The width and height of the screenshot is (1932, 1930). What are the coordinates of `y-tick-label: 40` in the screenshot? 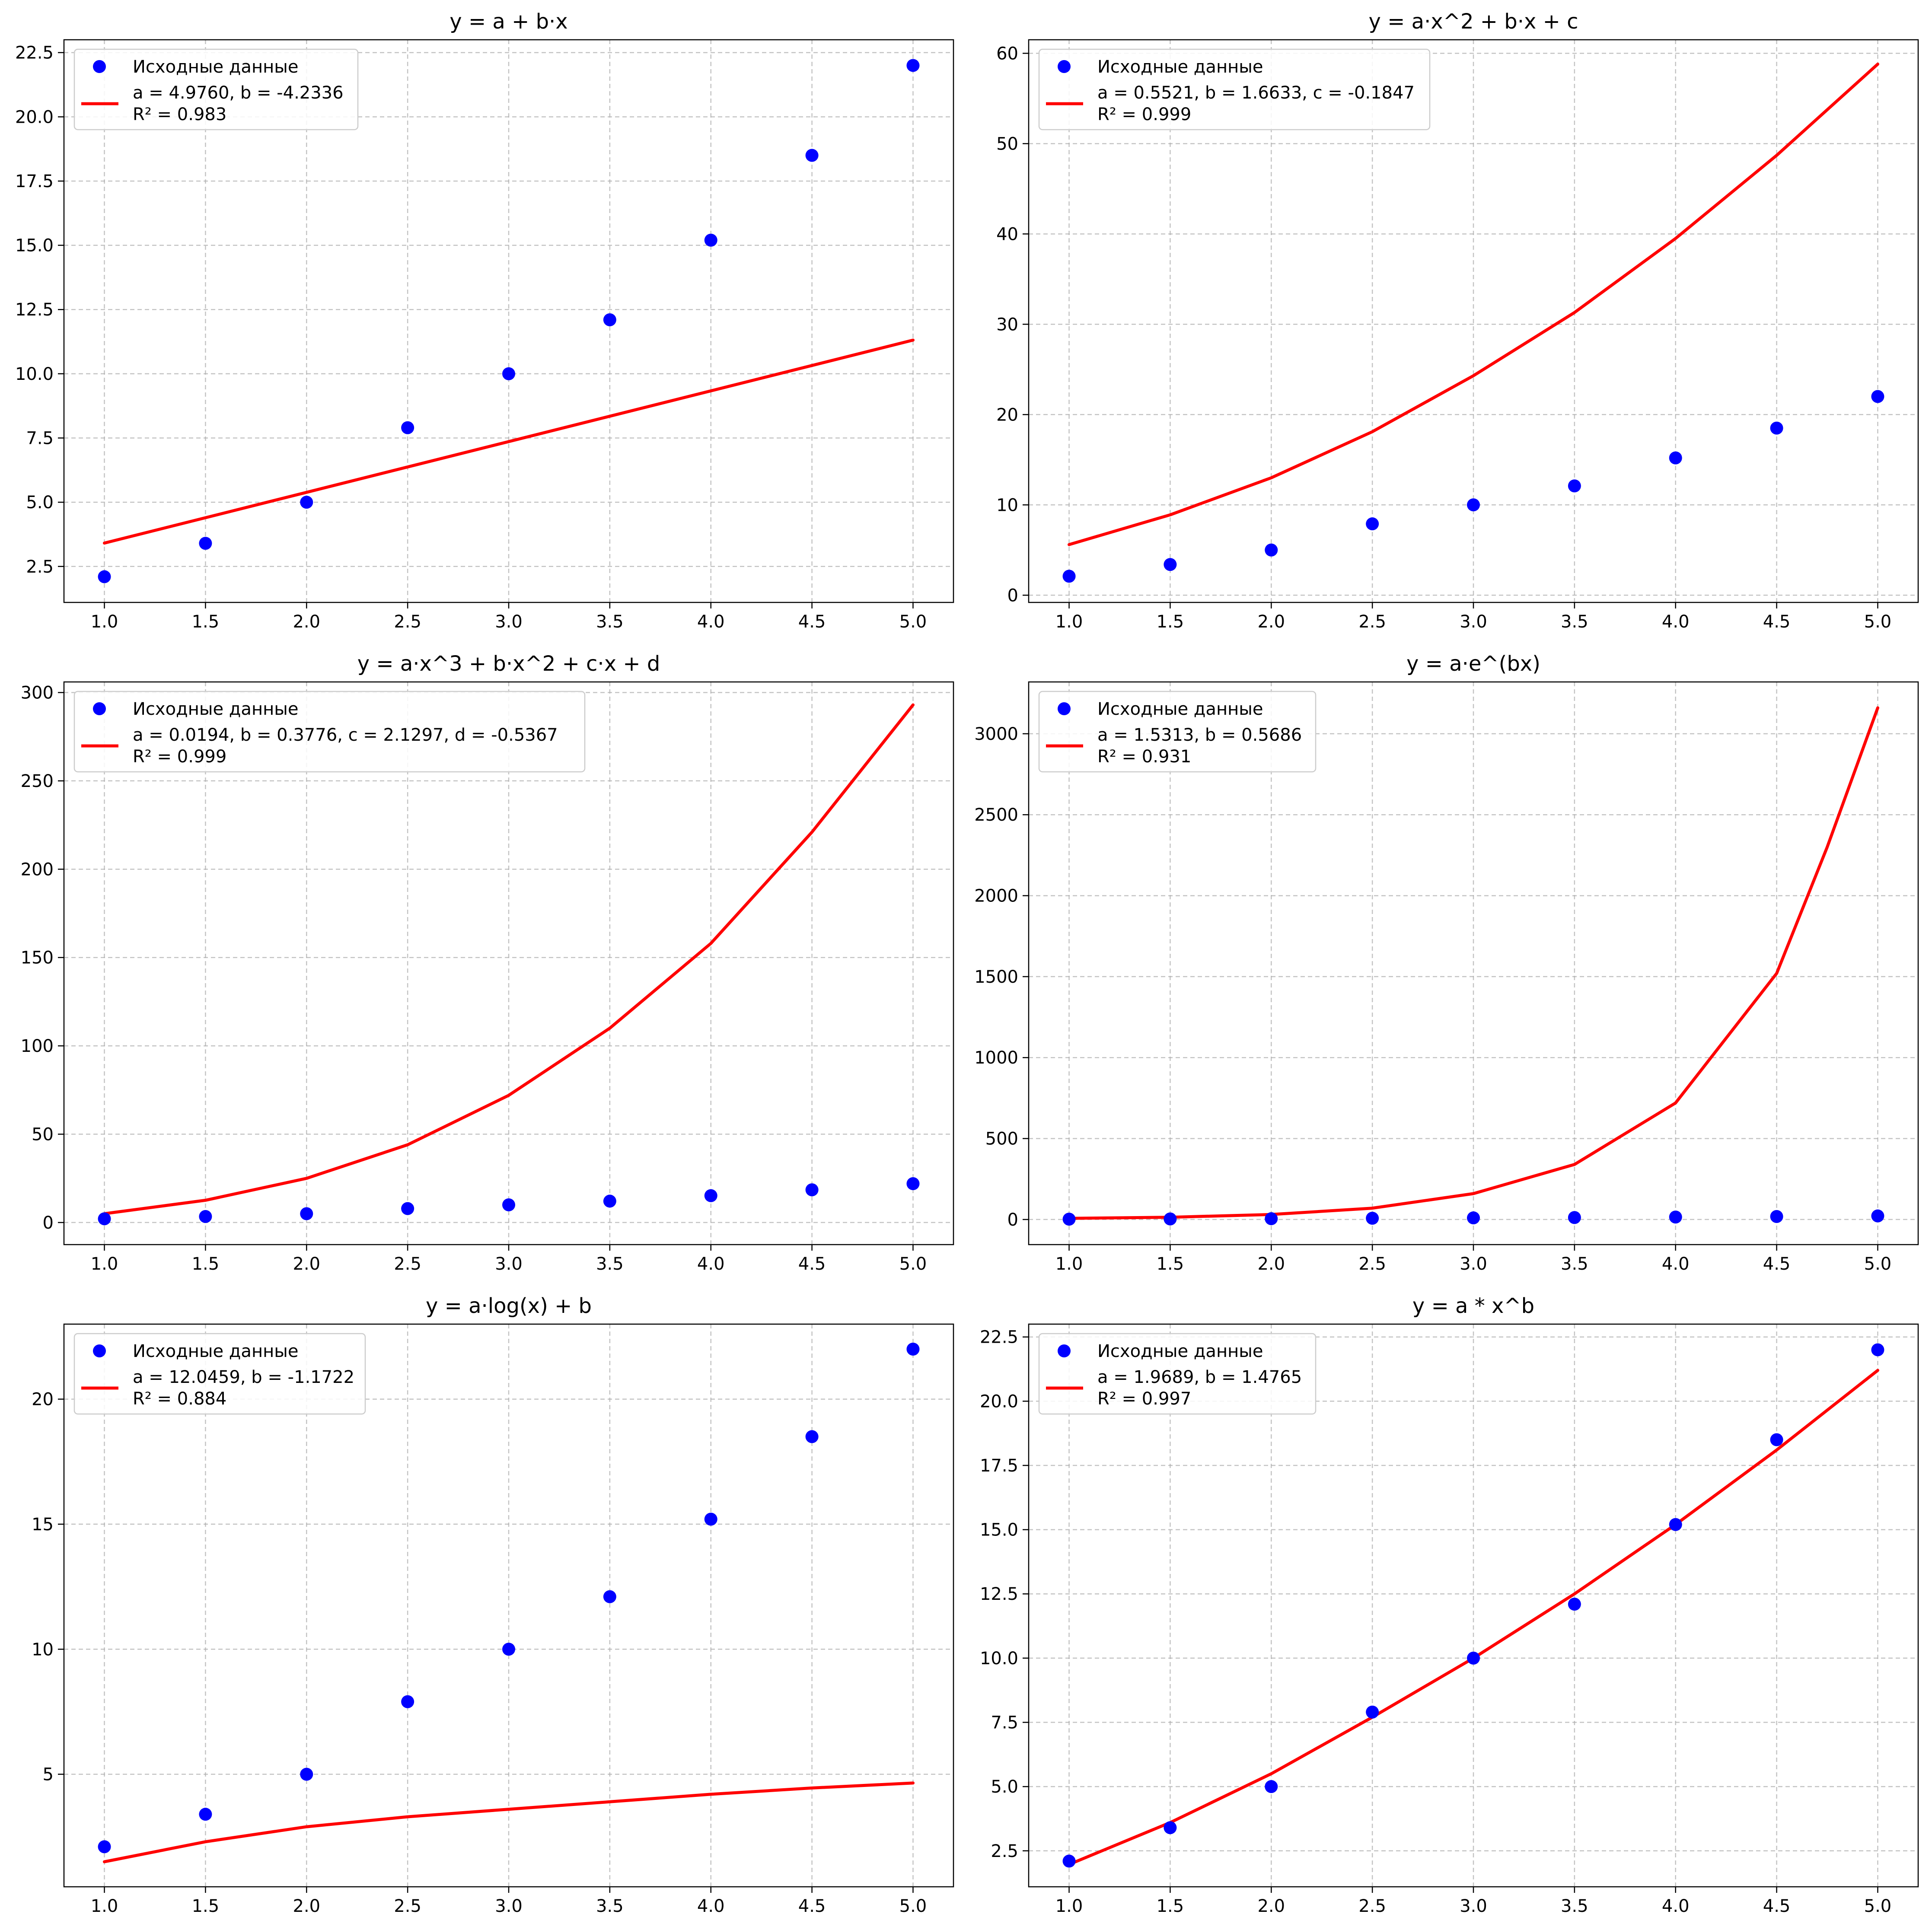 It's located at (1007, 234).